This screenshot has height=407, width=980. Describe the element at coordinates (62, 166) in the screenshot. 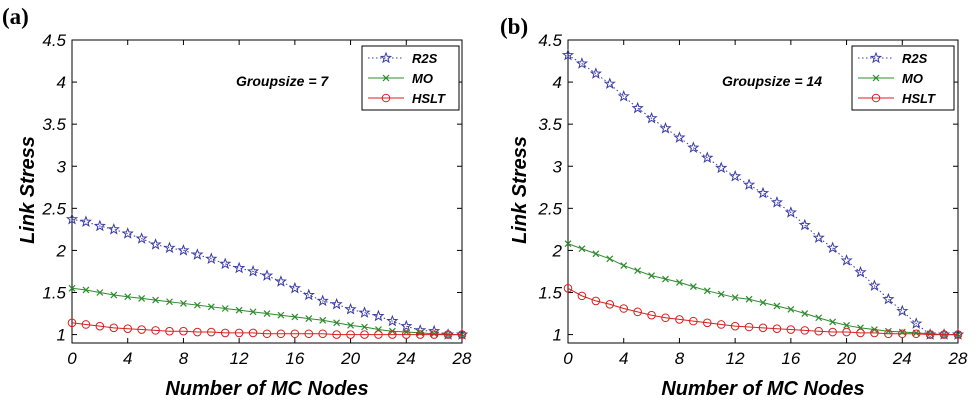

I see `y-tick-label: 3` at that location.